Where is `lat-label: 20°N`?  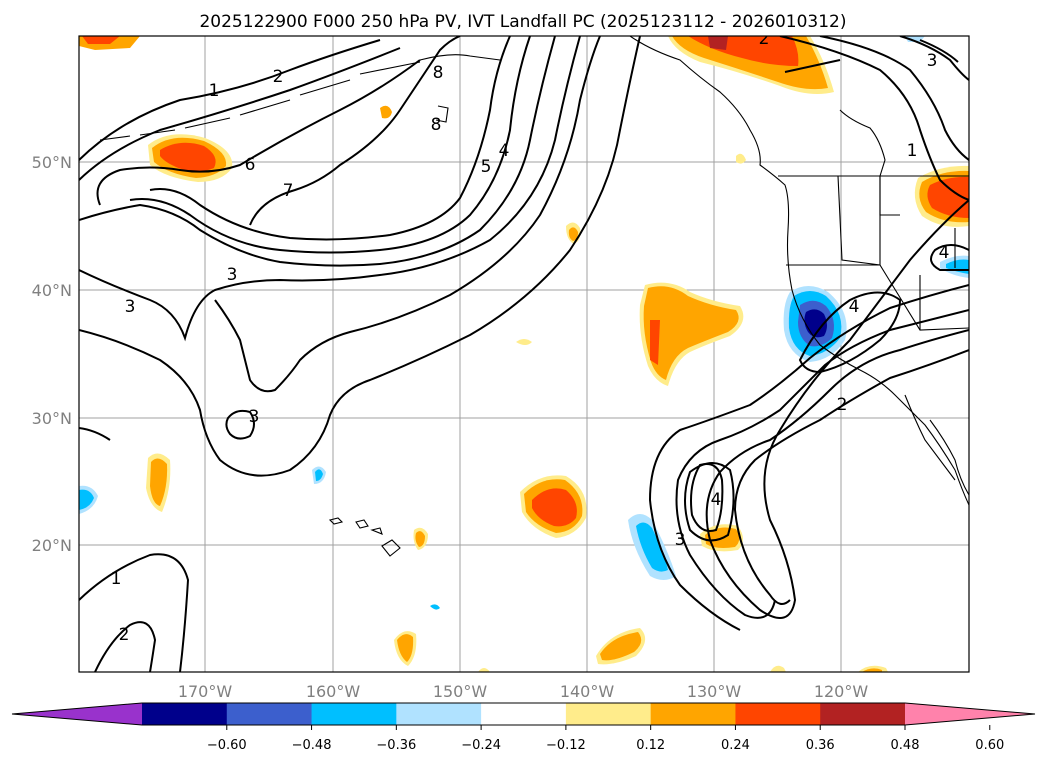 lat-label: 20°N is located at coordinates (52, 545).